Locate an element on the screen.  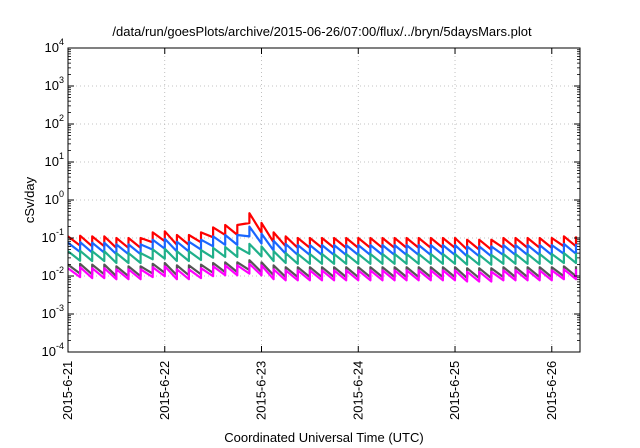
x-tick-label: 2015-6-24 is located at coordinates (357, 390).